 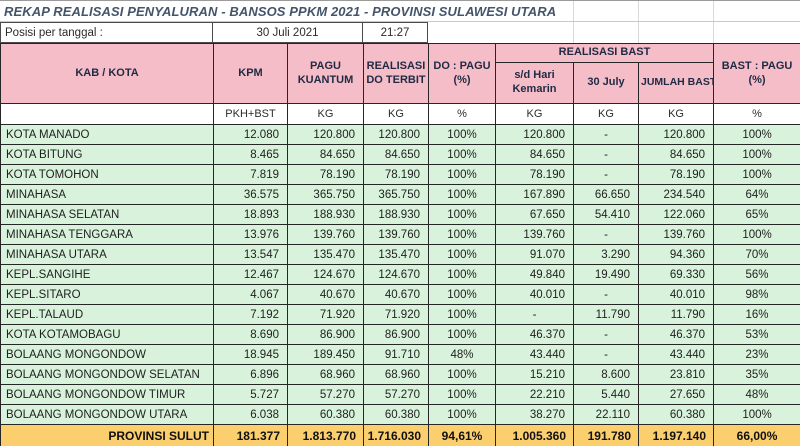 What do you see at coordinates (756, 274) in the screenshot?
I see `value-cell: 56%` at bounding box center [756, 274].